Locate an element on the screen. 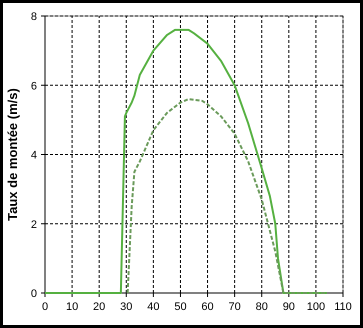 This screenshot has width=363, height=328. y-axis-title: Taux de montée (m/s) is located at coordinates (12, 154).